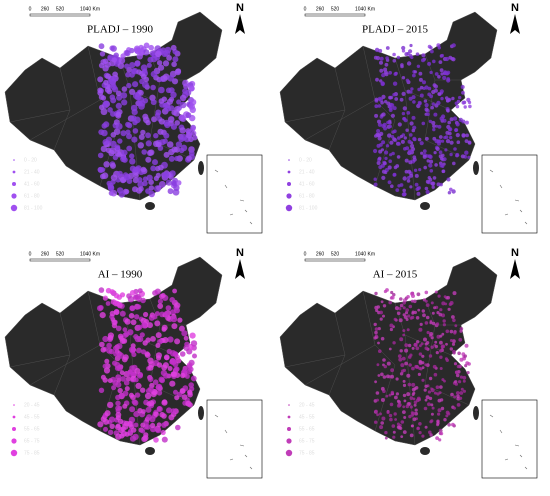 The image size is (550, 496). What do you see at coordinates (335, 9) in the screenshot?
I see `scale-label: 520` at bounding box center [335, 9].